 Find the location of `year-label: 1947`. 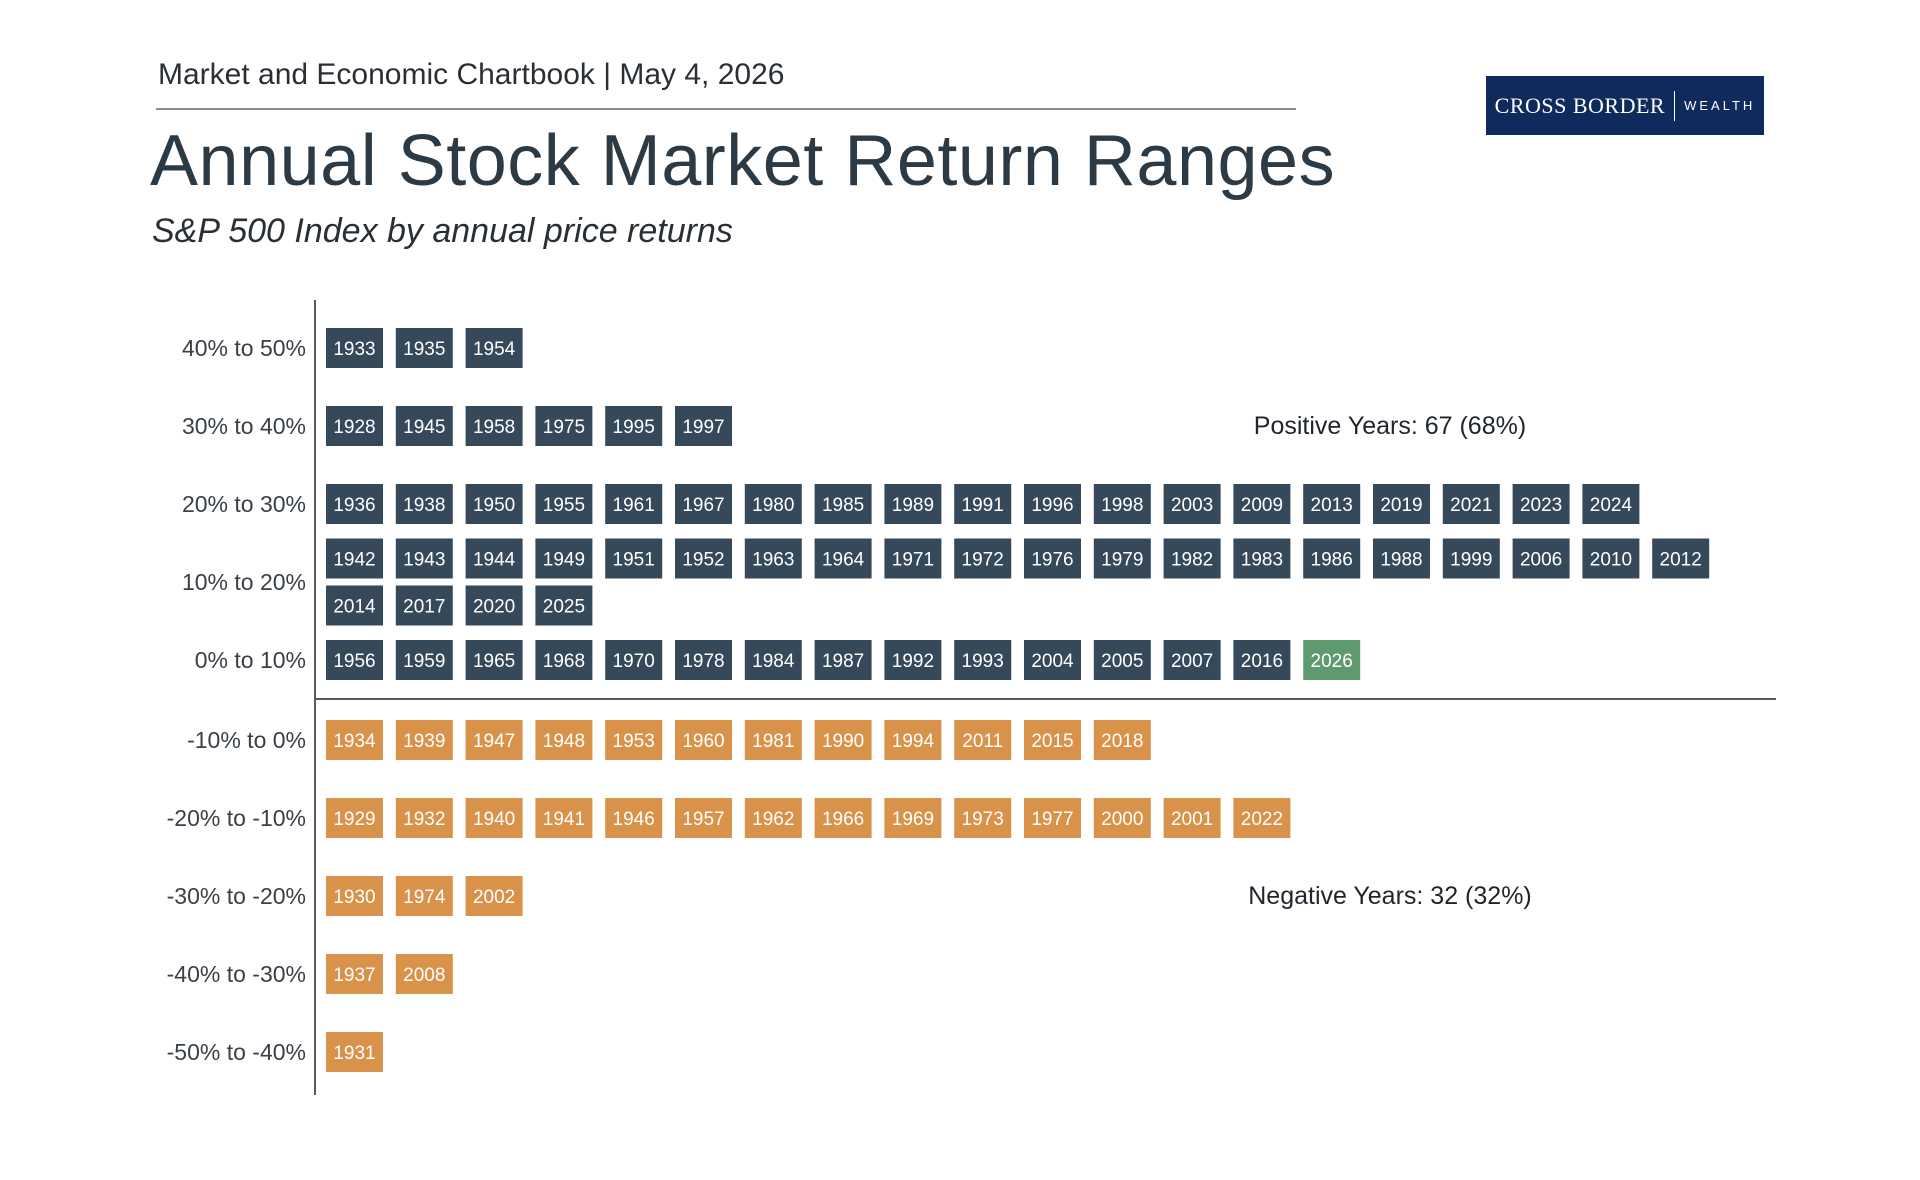

year-label: 1947 is located at coordinates (494, 741).